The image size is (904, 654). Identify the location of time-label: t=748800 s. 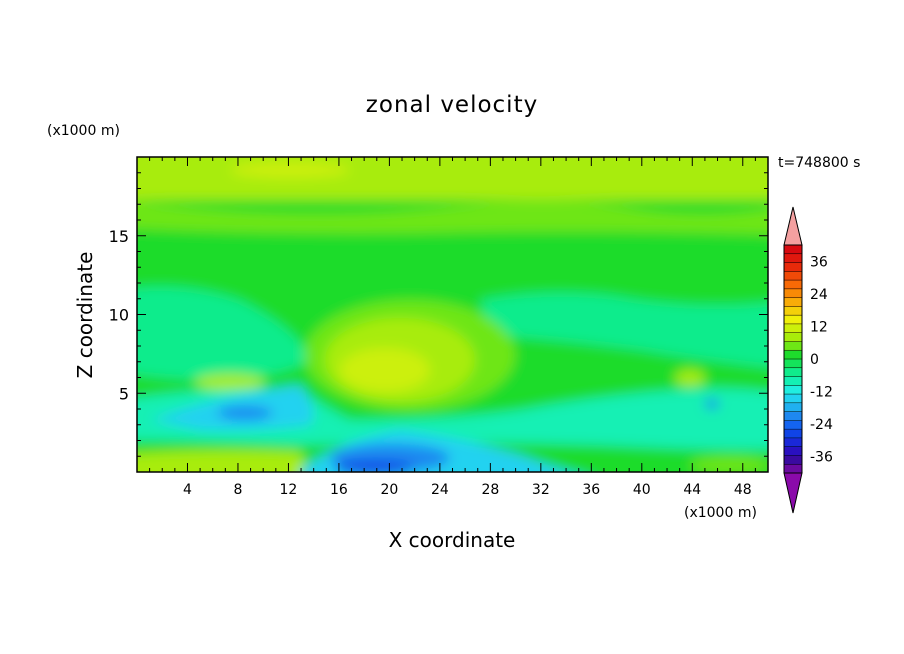
(819, 163).